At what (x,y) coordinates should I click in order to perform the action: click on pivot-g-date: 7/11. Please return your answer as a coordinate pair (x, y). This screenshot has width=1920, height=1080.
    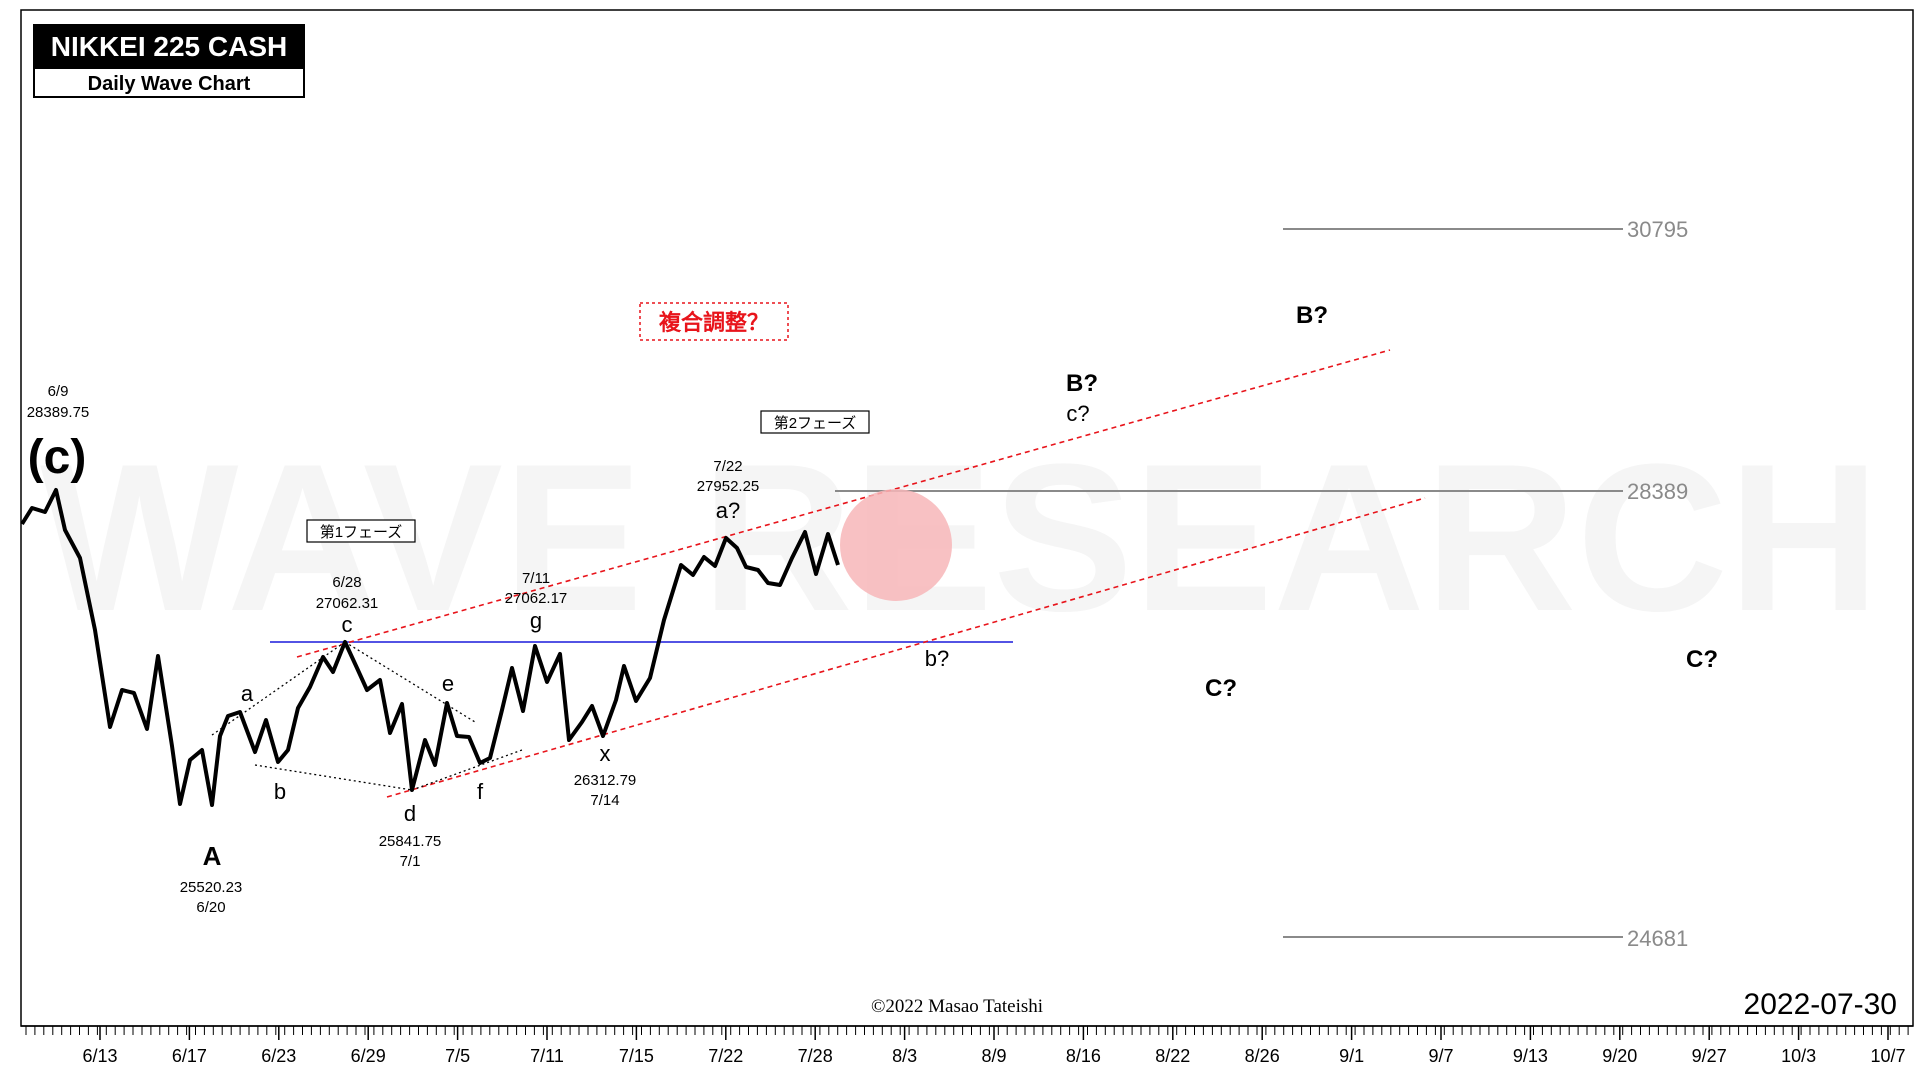
    Looking at the image, I should click on (536, 578).